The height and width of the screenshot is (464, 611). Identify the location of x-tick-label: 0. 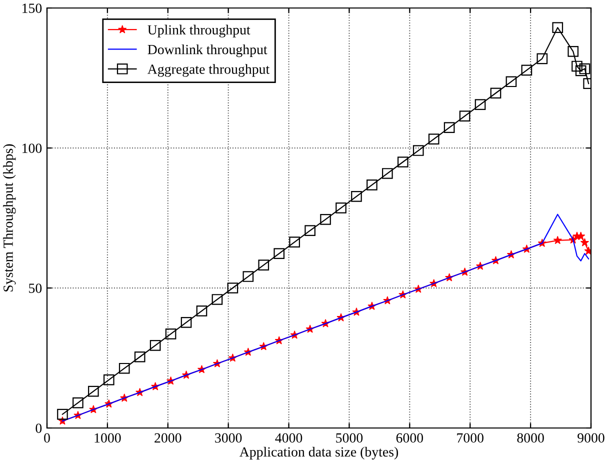
(47, 438).